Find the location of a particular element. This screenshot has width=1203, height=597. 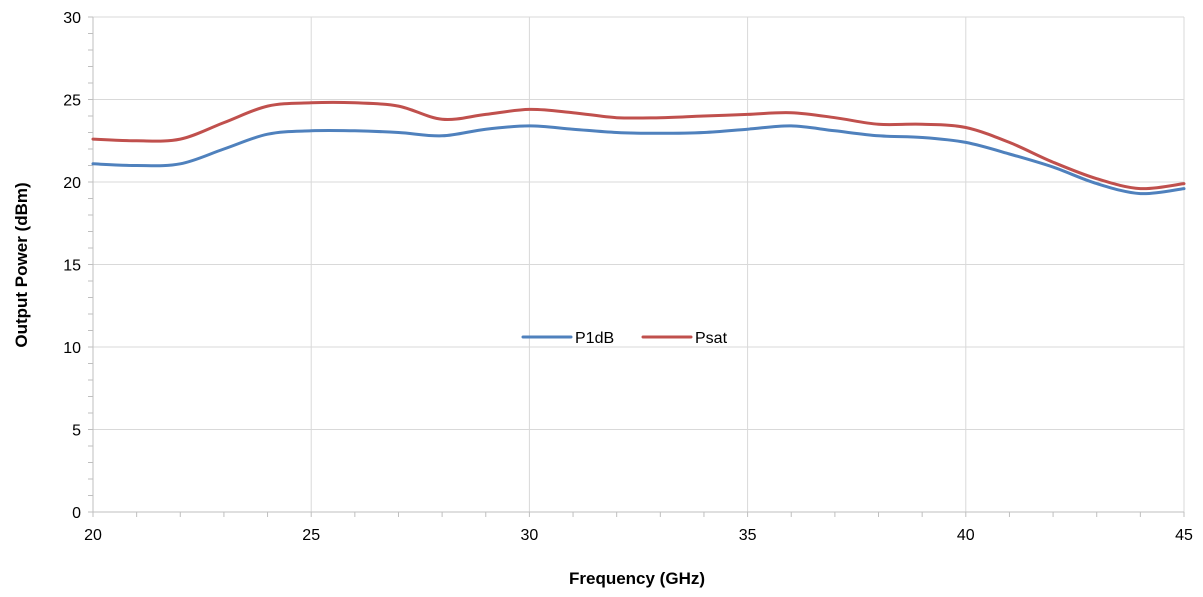

series-line-psat is located at coordinates (638, 145).